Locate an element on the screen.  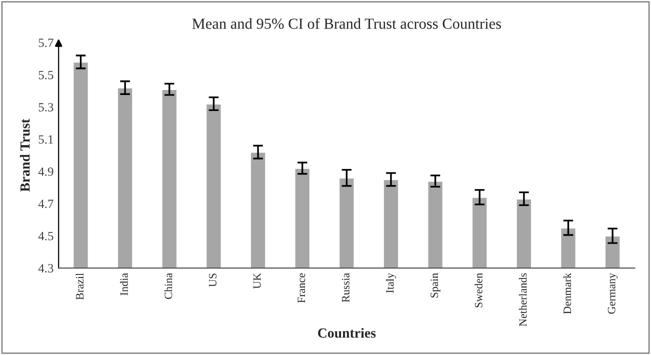
y-axis-title: Brand Trust is located at coordinates (25, 155).